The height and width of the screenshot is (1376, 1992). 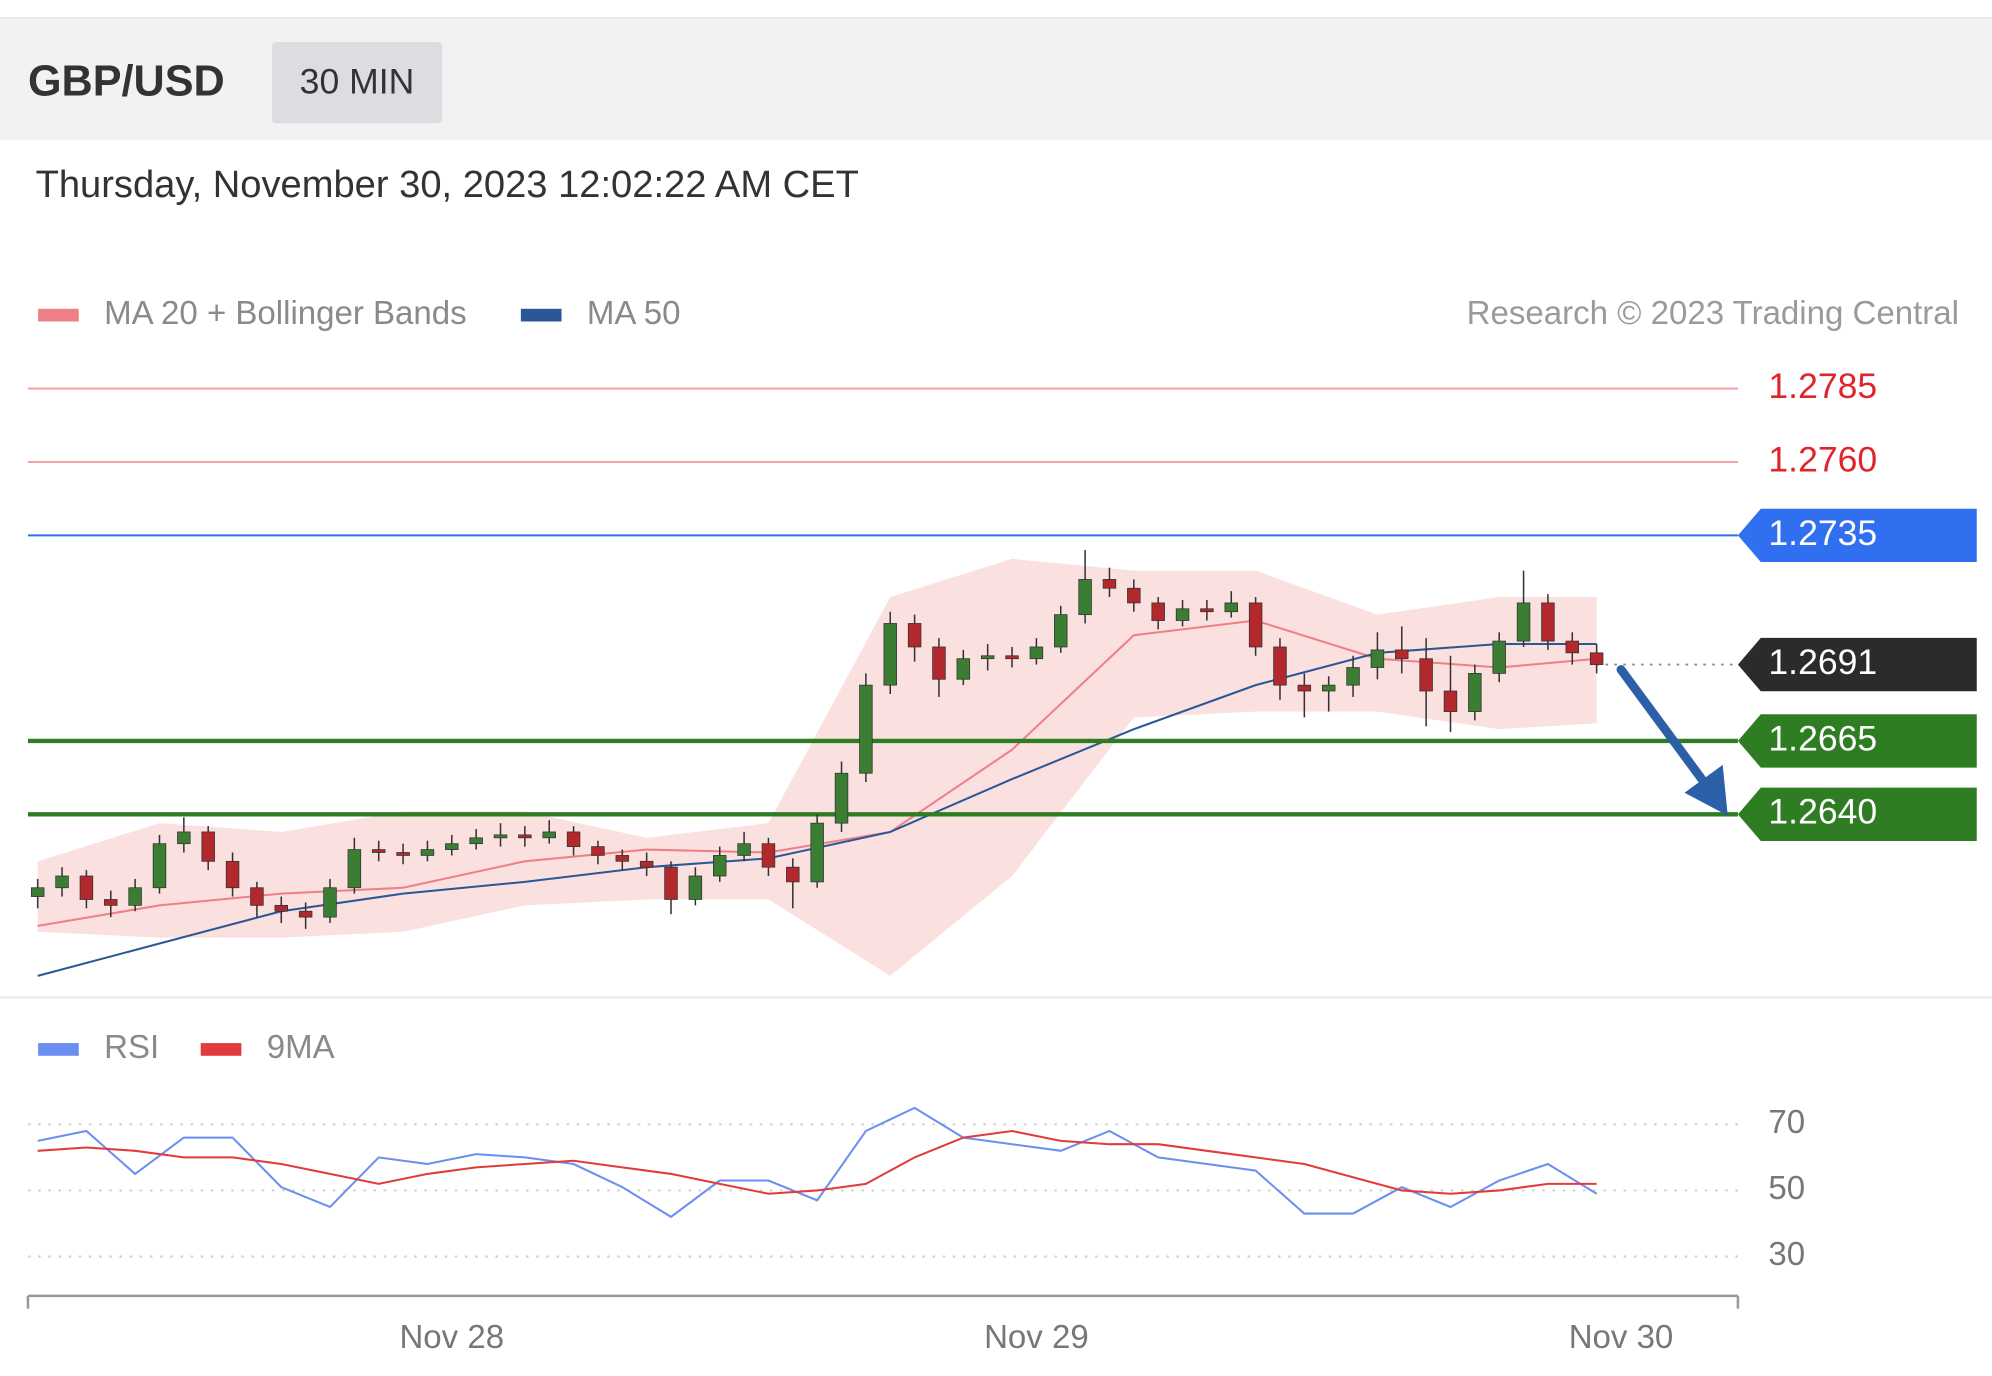 I want to click on pair-title: GBP/USD, so click(x=126, y=81).